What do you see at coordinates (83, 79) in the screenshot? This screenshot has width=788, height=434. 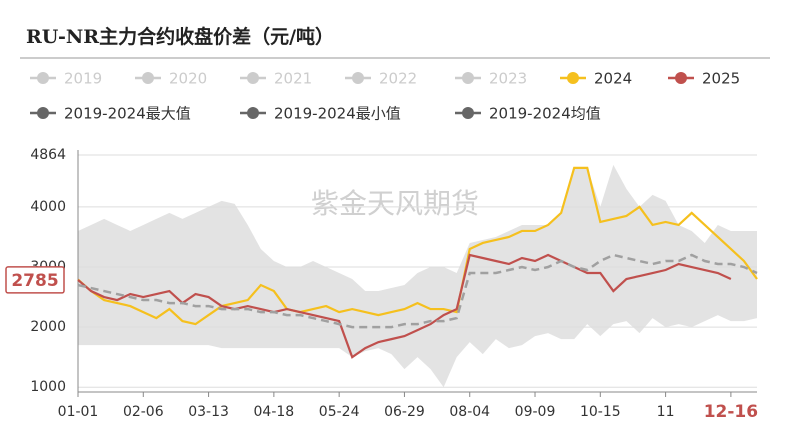 I see `legend-label: 2019` at bounding box center [83, 79].